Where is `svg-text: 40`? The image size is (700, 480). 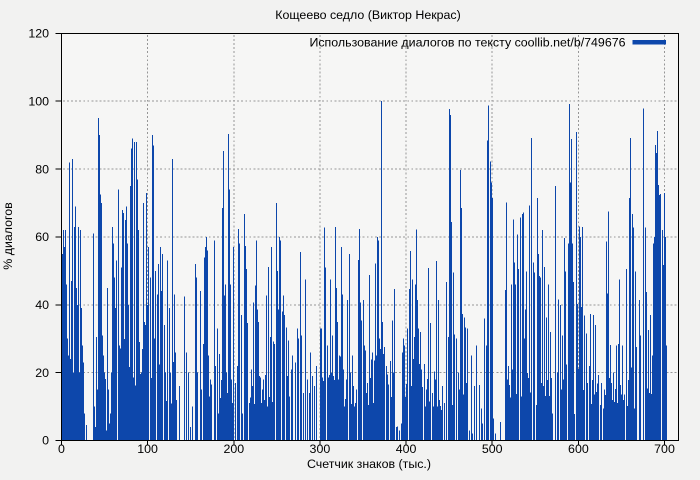 svg-text: 40 is located at coordinates (42, 305).